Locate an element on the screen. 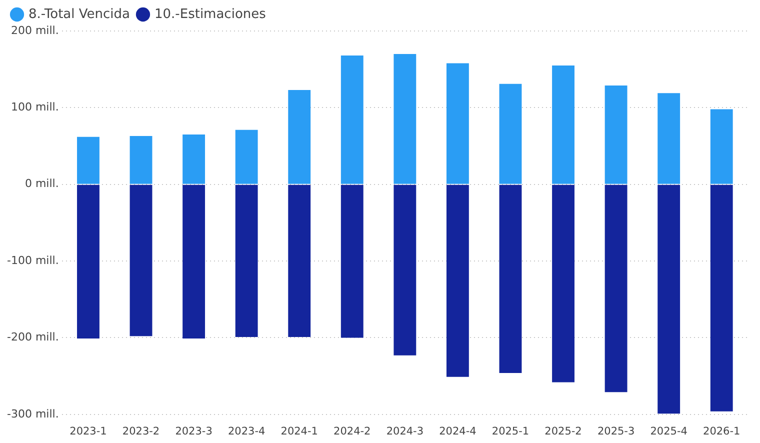  y-tick-label: -300 mill. is located at coordinates (33, 413).